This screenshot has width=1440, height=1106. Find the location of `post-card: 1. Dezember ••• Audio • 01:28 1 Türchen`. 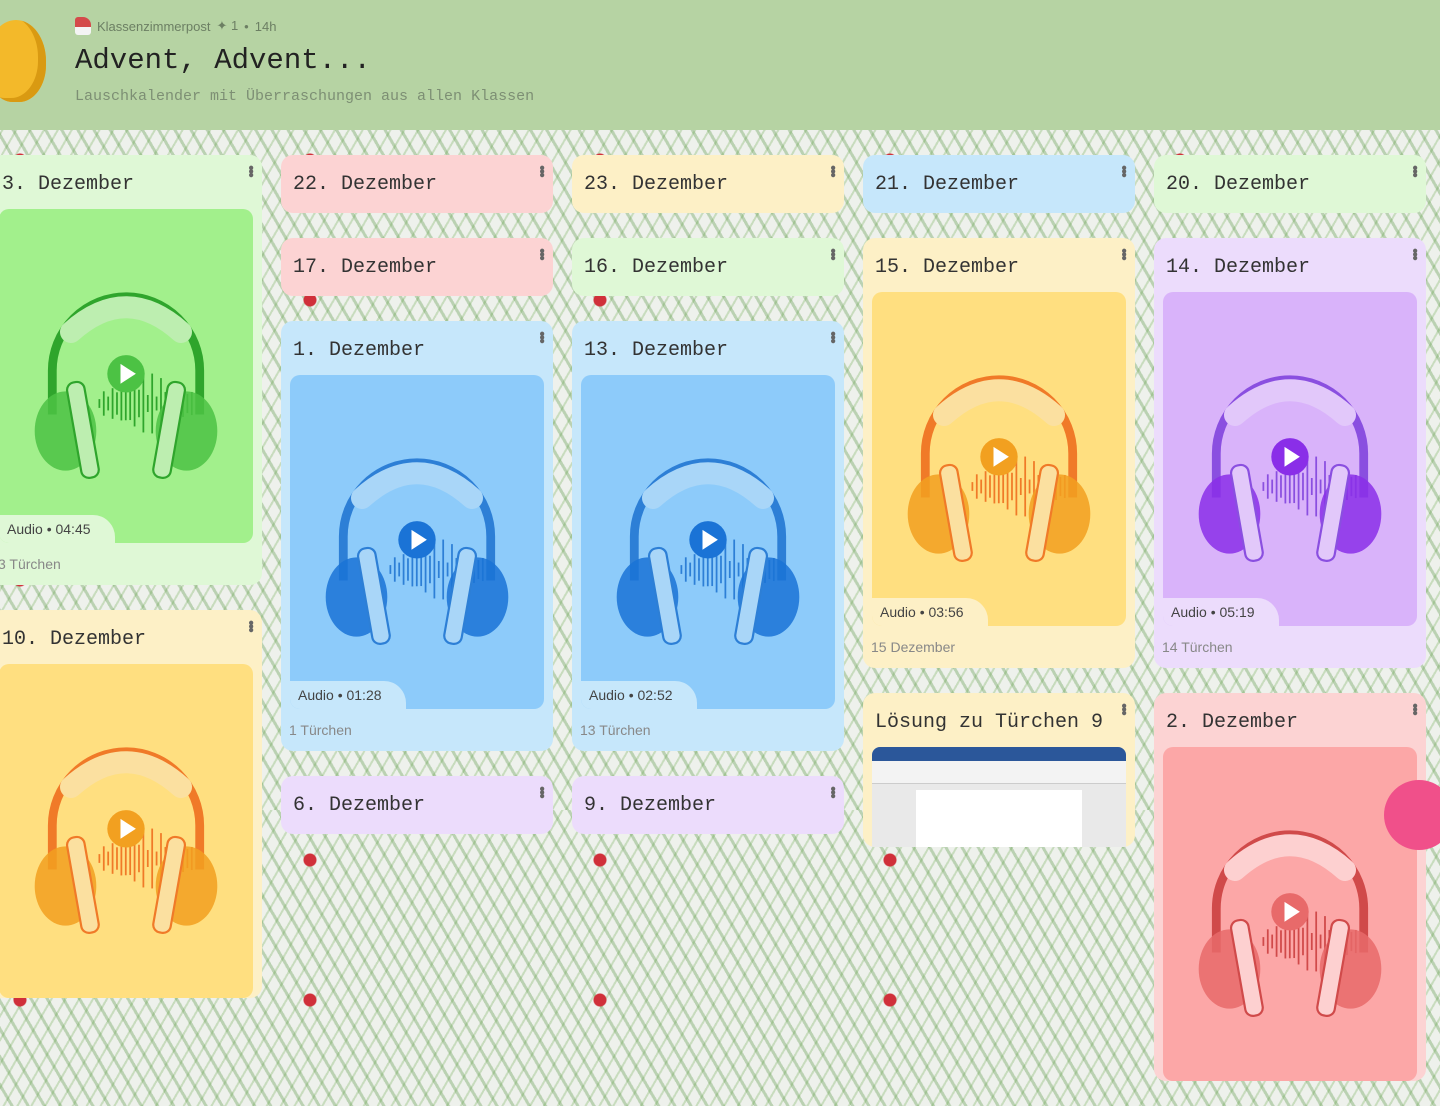

post-card: 1. Dezember ••• Audio • 01:28 1 Türchen is located at coordinates (417, 536).